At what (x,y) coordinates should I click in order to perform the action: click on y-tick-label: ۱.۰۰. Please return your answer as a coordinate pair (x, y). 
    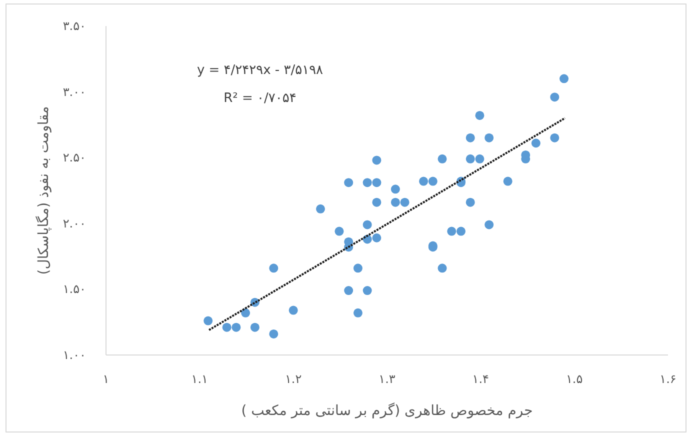
    Looking at the image, I should click on (74, 355).